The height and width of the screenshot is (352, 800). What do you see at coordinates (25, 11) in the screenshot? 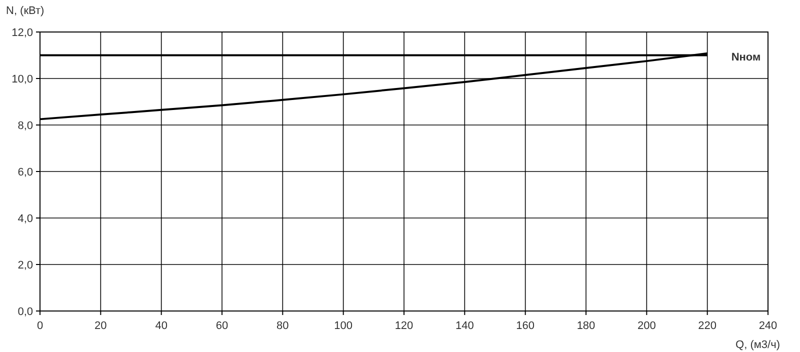
I see `y-axis-title: N, (кВт)` at bounding box center [25, 11].